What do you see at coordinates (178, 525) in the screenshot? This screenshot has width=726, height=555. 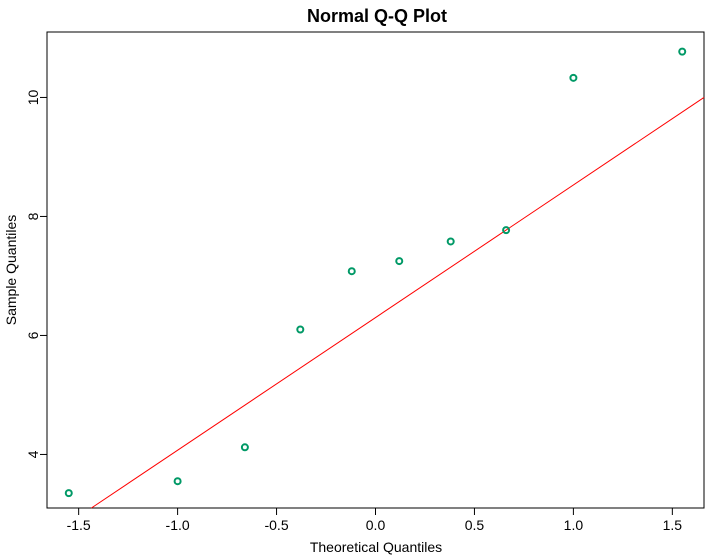 I see `x-tick-label: -1.0` at bounding box center [178, 525].